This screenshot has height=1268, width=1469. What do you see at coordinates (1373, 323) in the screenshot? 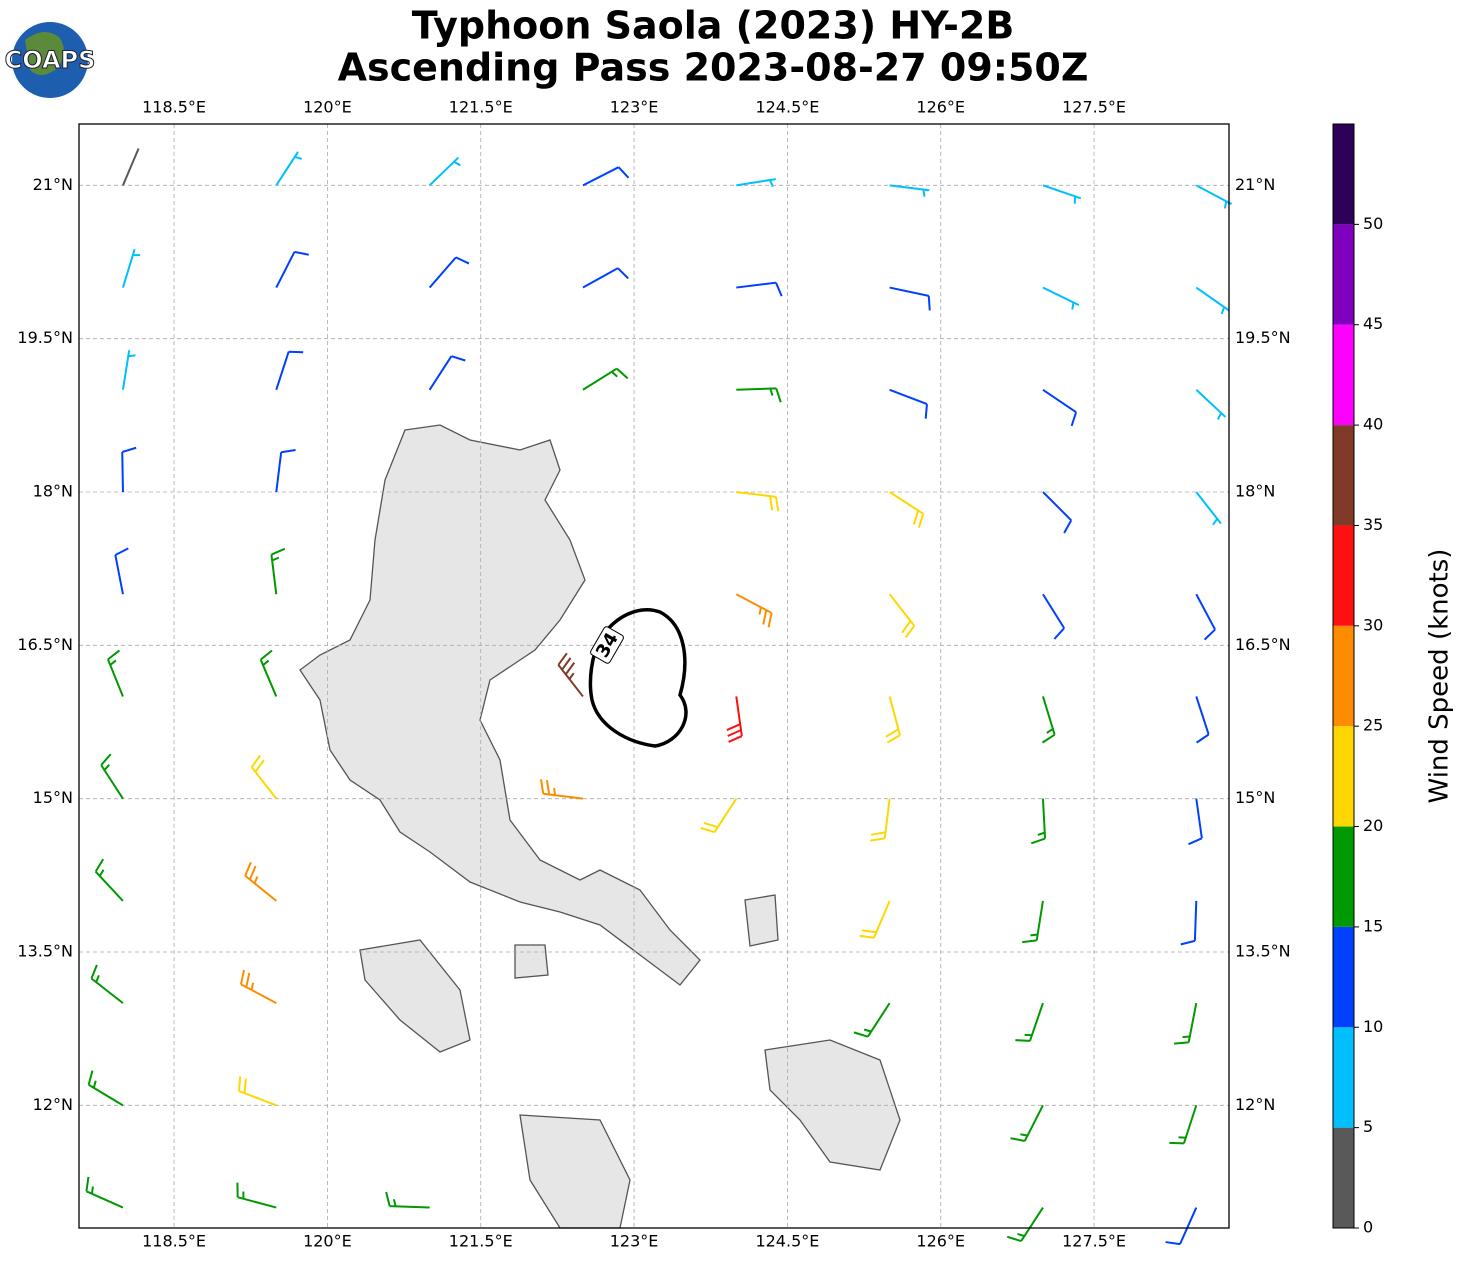
I see `colorbar-tick-label: 45` at bounding box center [1373, 323].